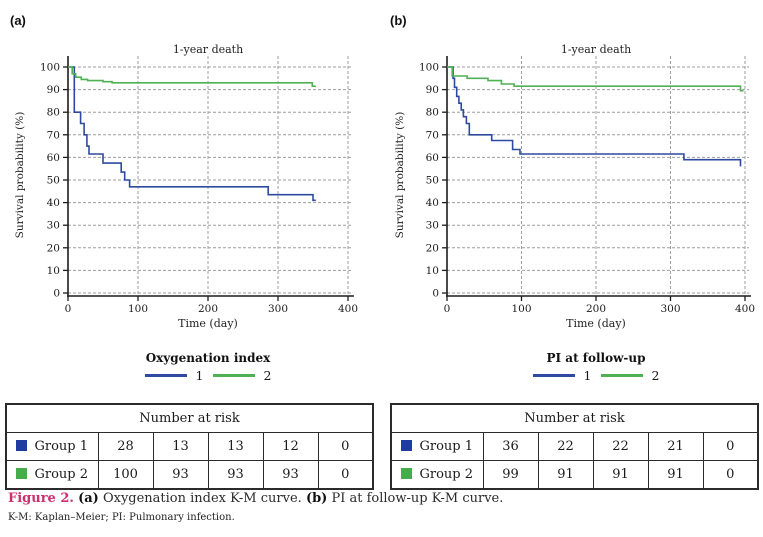 The image size is (763, 537). I want to click on panel-b-label: (b), so click(398, 20).